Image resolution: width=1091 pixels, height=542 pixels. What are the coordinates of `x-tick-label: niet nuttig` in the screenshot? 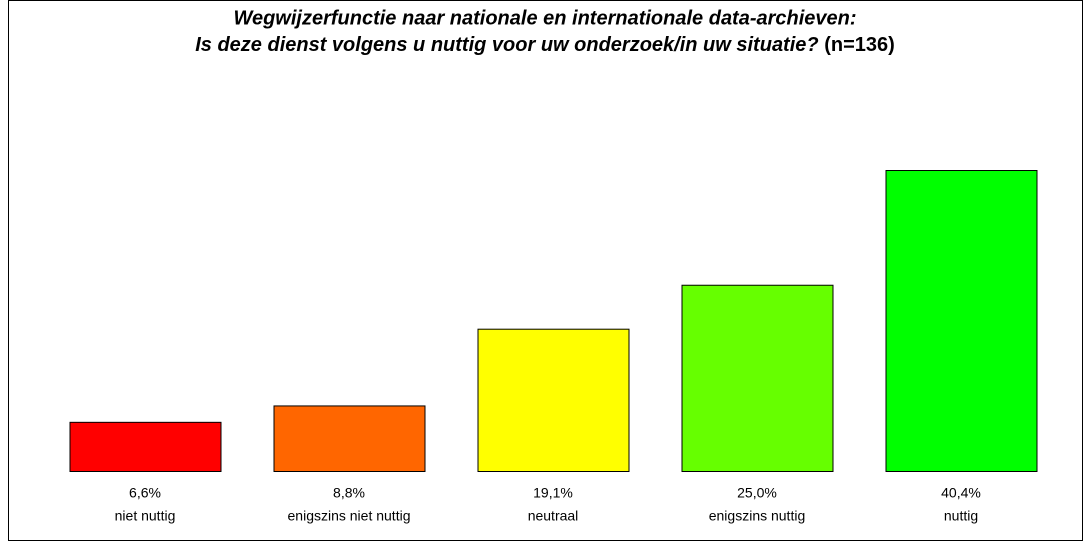 It's located at (145, 516).